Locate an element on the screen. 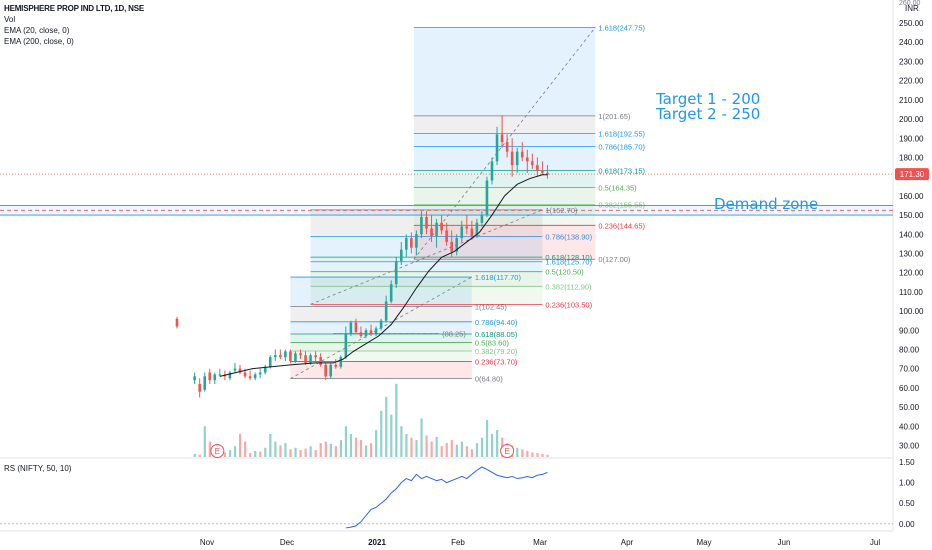 Image resolution: width=932 pixels, height=550 pixels. target1-annotation: Target 1 - 200 is located at coordinates (708, 99).